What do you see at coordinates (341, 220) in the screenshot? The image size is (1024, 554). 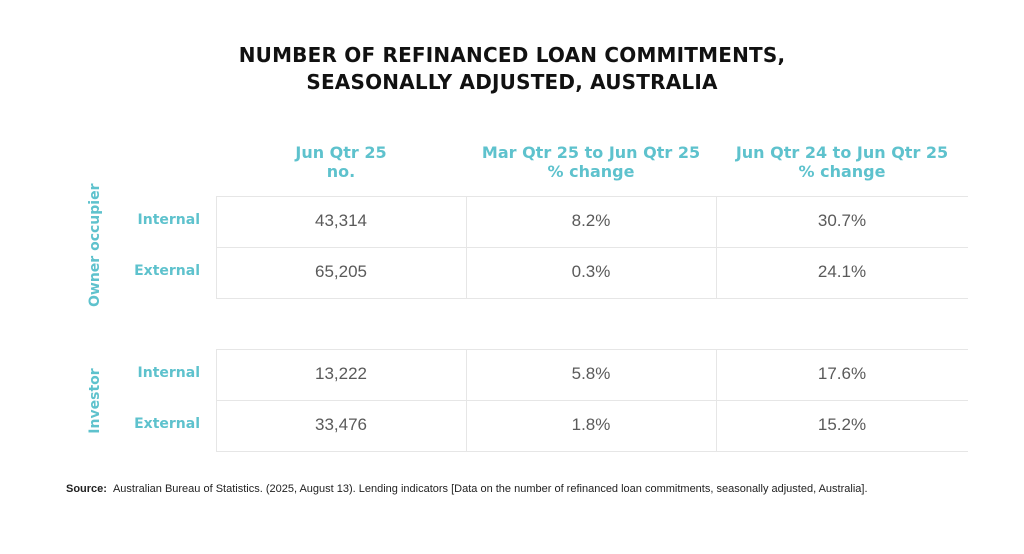 I see `table-cell: 43,314` at bounding box center [341, 220].